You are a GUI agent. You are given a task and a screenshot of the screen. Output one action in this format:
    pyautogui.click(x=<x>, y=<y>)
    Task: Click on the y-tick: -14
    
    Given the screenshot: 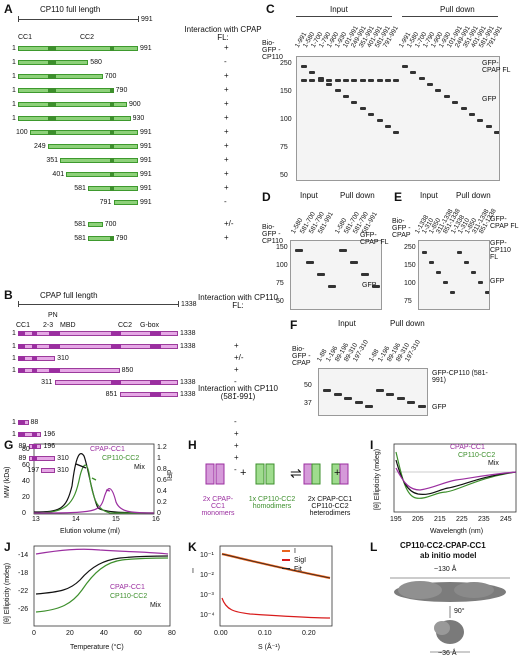 What is the action you would take?
    pyautogui.click(x=23, y=555)
    